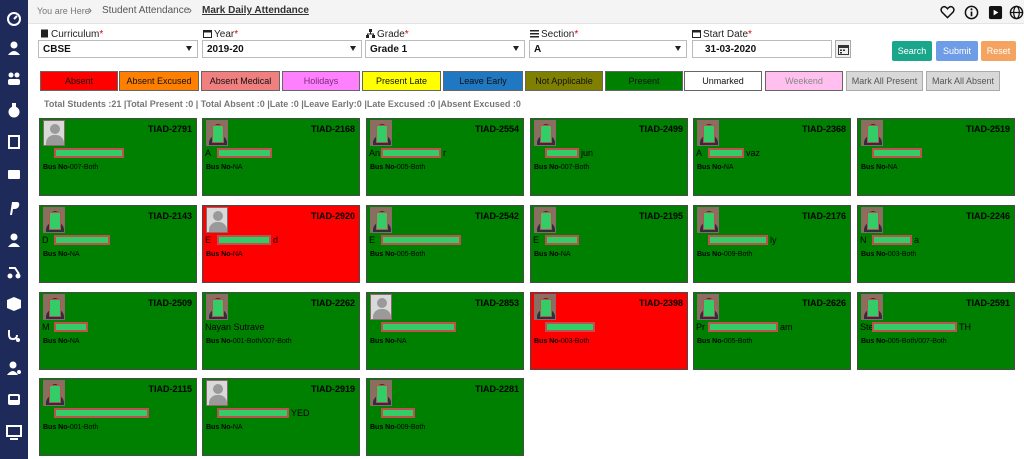  Describe the element at coordinates (947, 12) in the screenshot. I see `heart-icon` at that location.